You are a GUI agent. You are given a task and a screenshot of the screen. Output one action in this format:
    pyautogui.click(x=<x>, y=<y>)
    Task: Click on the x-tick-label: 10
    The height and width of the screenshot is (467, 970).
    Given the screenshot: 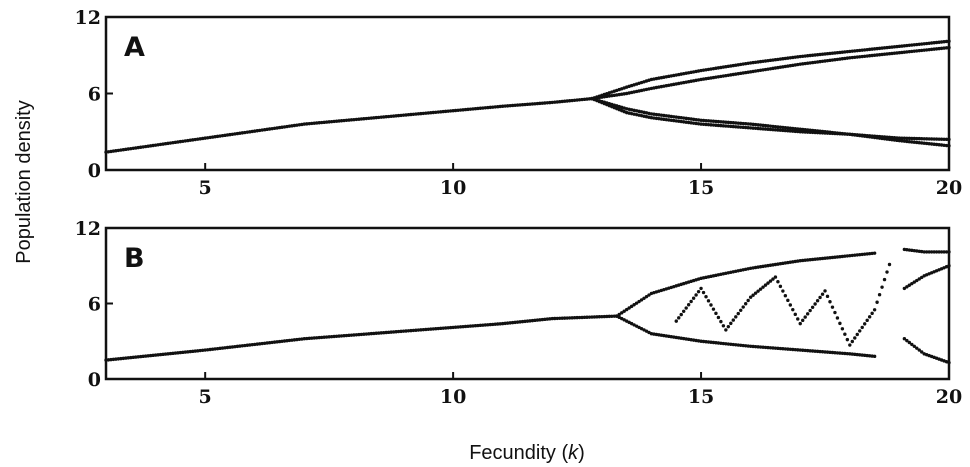 What is the action you would take?
    pyautogui.click(x=453, y=397)
    